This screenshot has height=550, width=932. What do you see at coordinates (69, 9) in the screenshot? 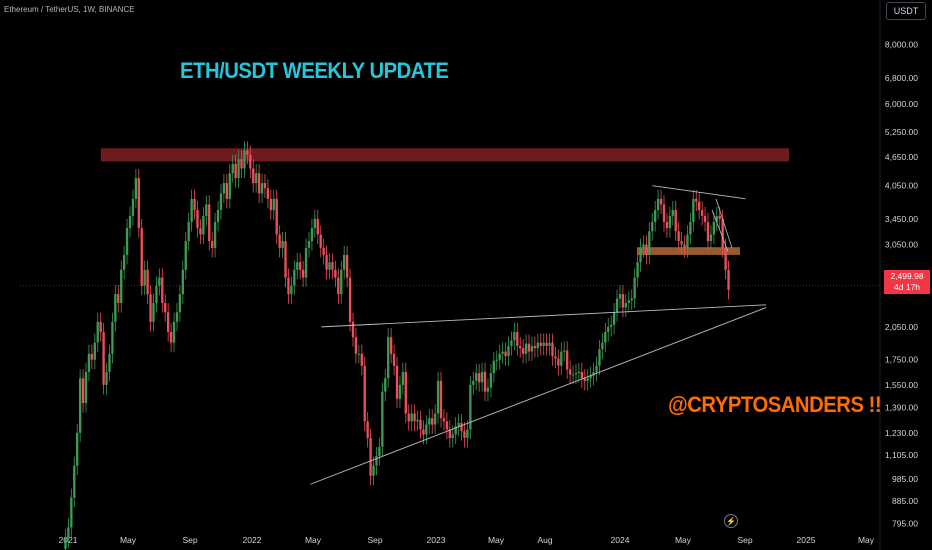
I see `symbol-header: Ethereum / TetherUS, 1W, BINANCE` at bounding box center [69, 9].